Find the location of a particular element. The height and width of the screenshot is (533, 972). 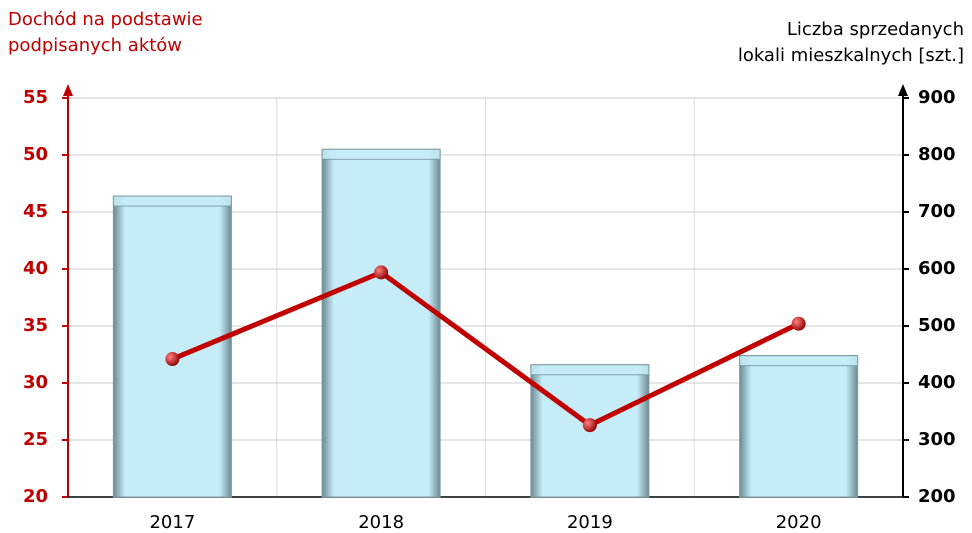

y-arrow is located at coordinates (68, 90).